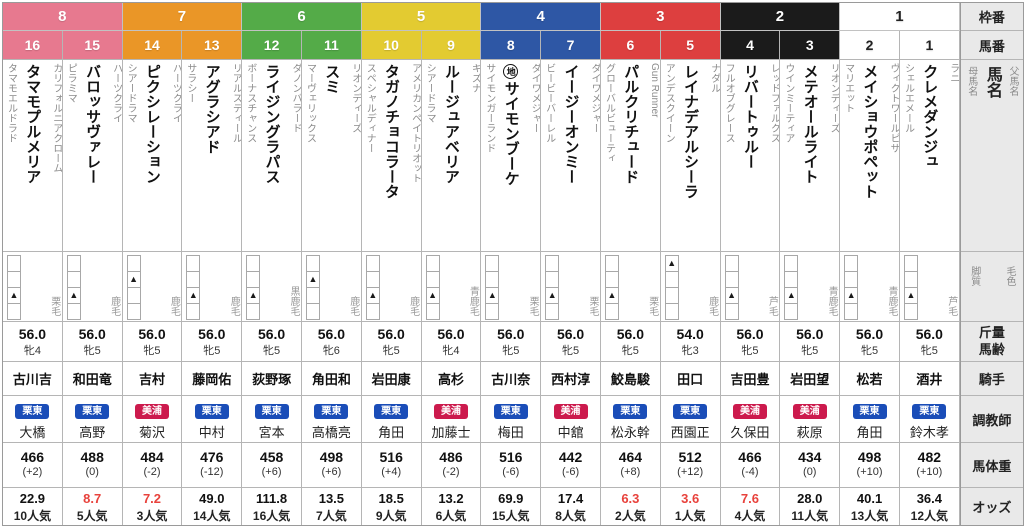 This screenshot has height=528, width=1024. What do you see at coordinates (511, 498) in the screenshot?
I see `odds-value: 69.9` at bounding box center [511, 498].